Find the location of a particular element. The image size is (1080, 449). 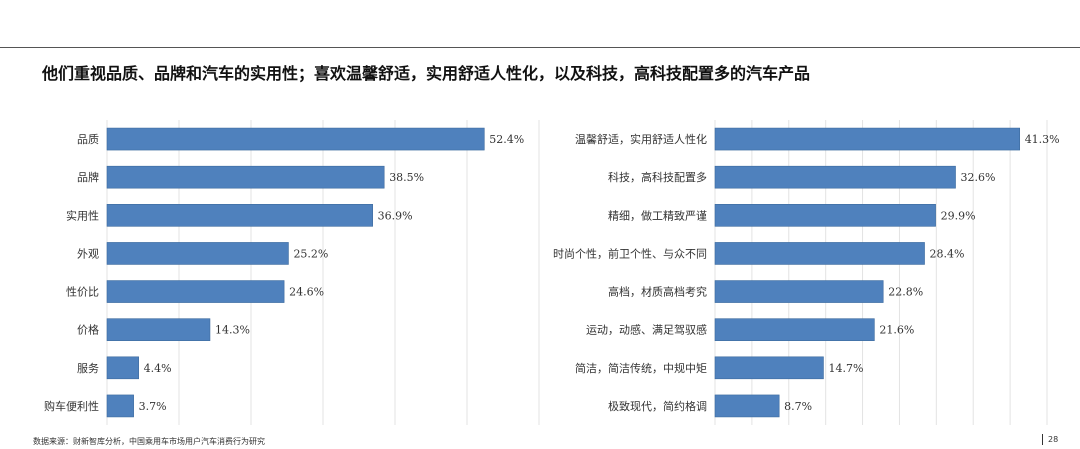

category-label: 极致现代，简约格调 is located at coordinates (657, 406).